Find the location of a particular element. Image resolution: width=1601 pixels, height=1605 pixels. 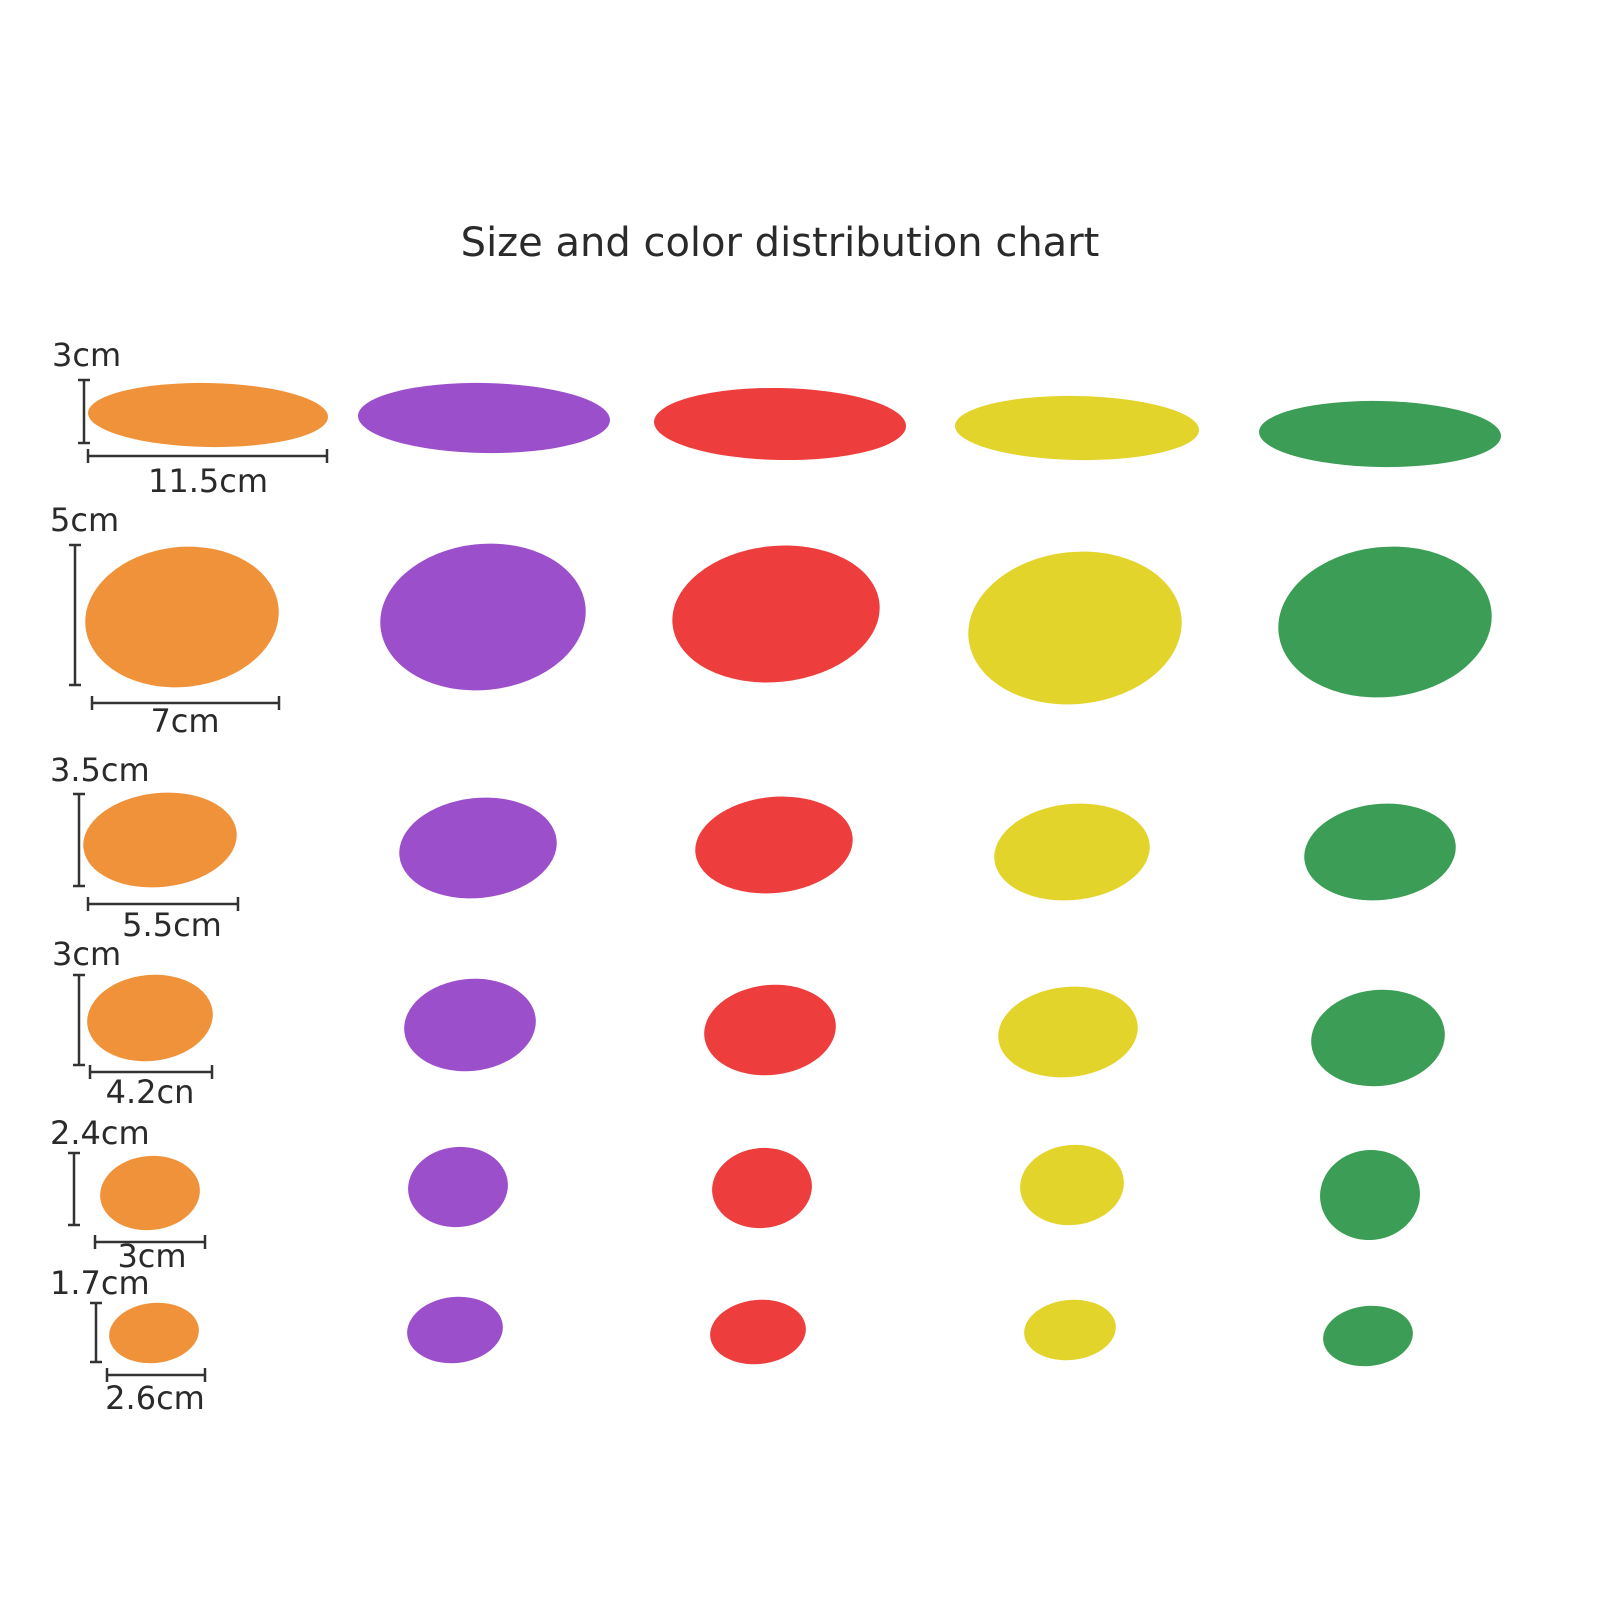

width-label: 2.6cm is located at coordinates (155, 1398).